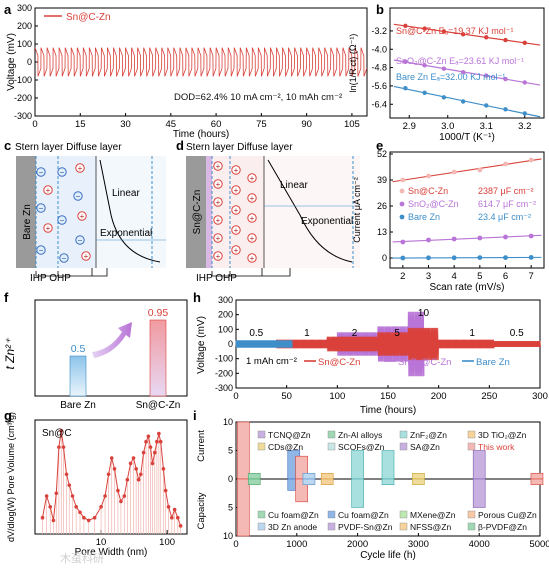  Describe the element at coordinates (382, 180) in the screenshot. I see `e-ytick-label-3: 39` at that location.